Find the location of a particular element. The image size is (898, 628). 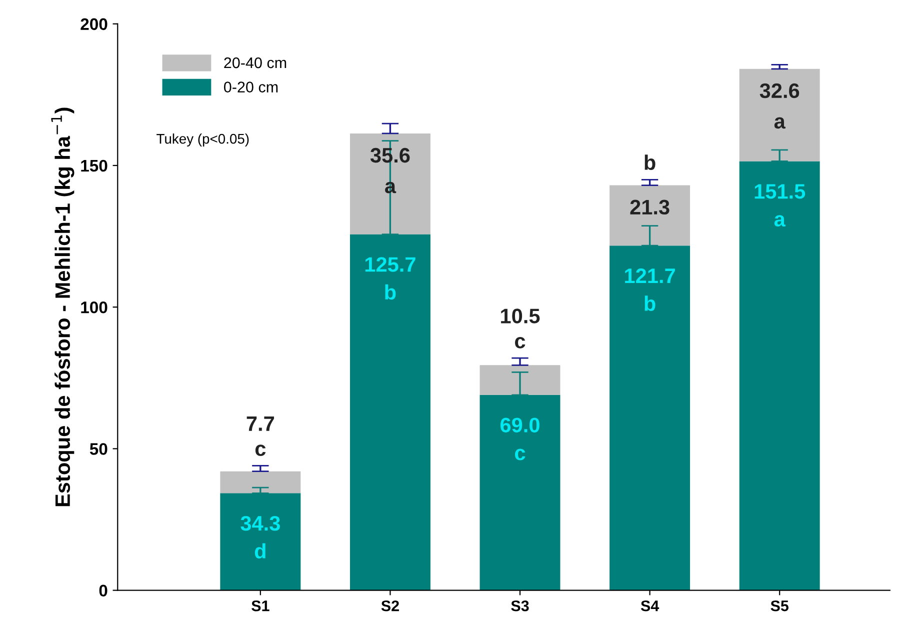

y-tick-label: 200 is located at coordinates (94, 24).